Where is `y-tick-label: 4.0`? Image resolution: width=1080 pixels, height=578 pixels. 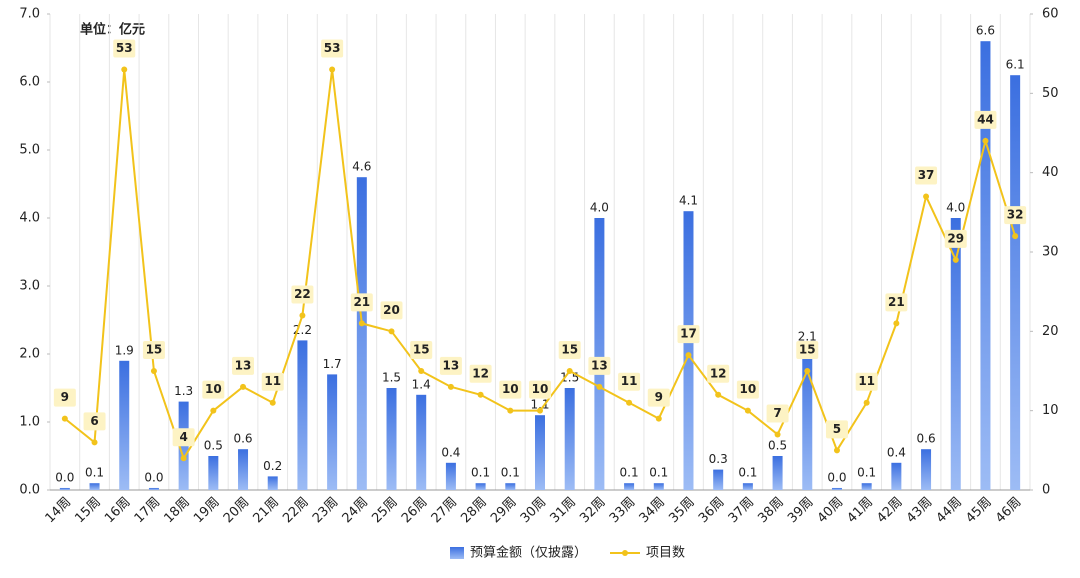 y-tick-label: 4.0 is located at coordinates (29, 218).